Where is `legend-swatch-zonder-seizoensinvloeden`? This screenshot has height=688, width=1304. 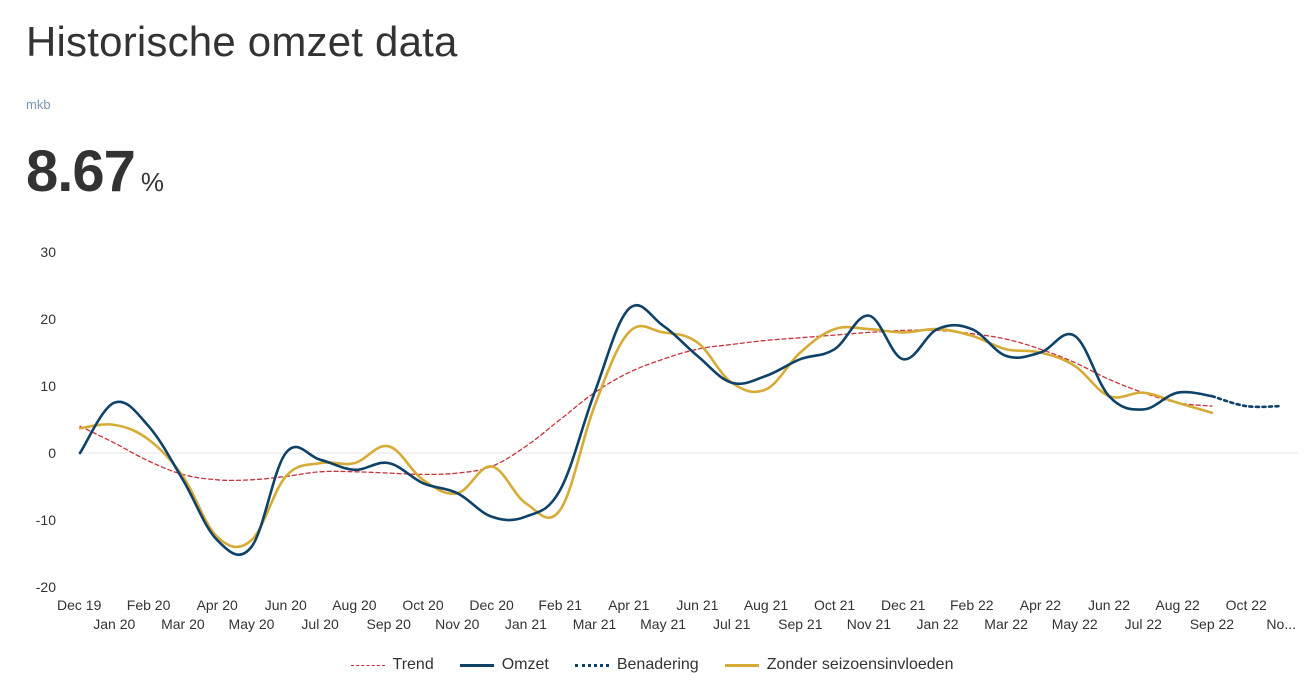
legend-swatch-zonder-seizoensinvloeden is located at coordinates (741, 665).